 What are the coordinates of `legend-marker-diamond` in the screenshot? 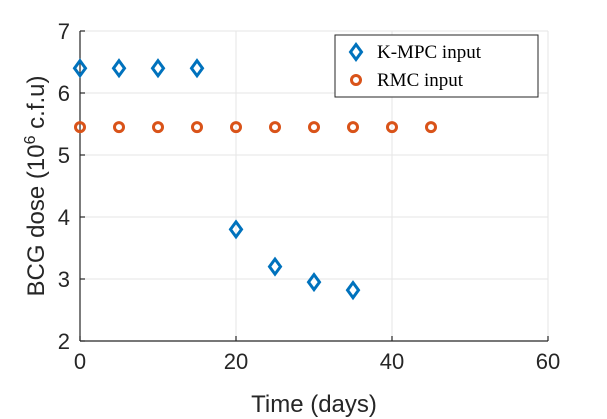 It's located at (356, 52).